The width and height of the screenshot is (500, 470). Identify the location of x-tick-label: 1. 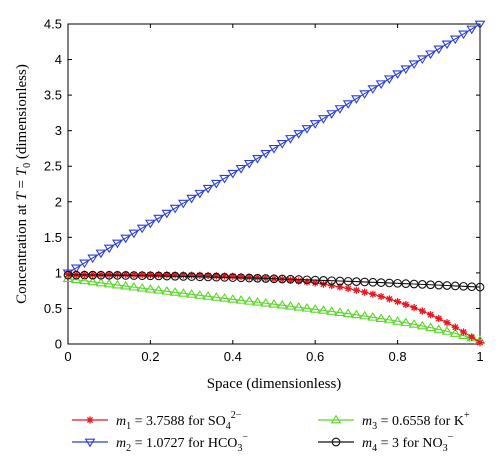
(479, 356).